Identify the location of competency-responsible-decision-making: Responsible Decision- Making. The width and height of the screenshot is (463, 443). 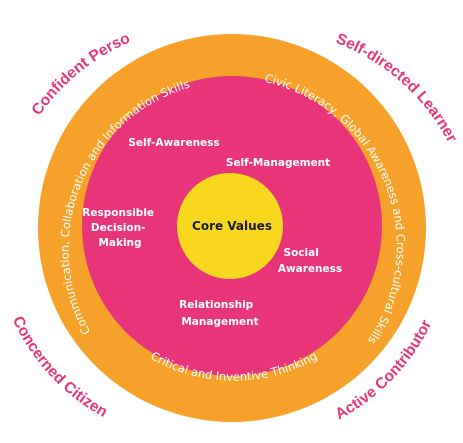
(119, 228).